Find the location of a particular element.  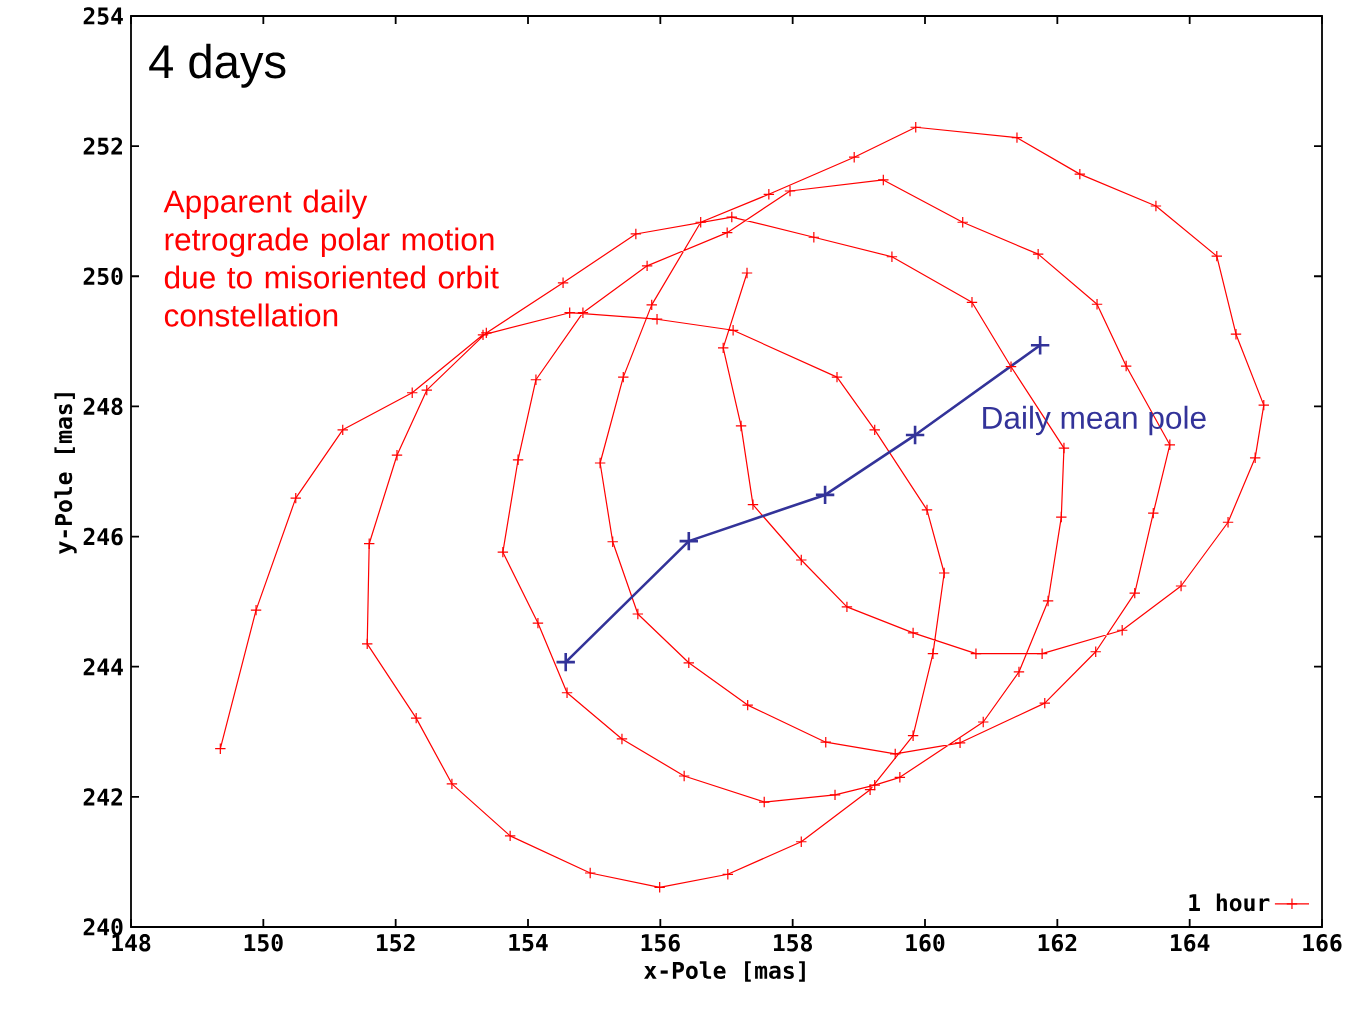

y-tick-label: 246 is located at coordinates (103, 536).